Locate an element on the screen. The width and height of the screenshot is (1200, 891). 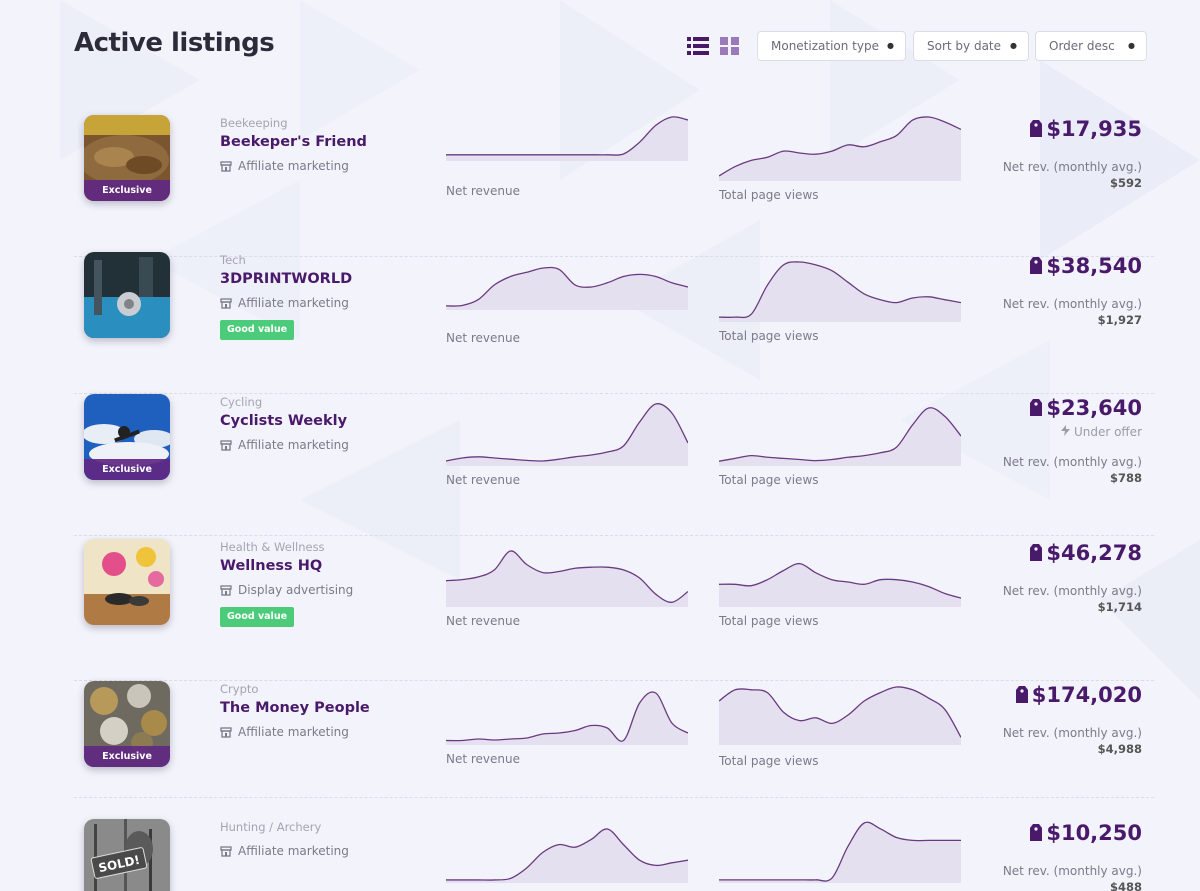
price-block: $10,250 Net rev. (monthly avg.) $488 is located at coordinates (1022, 855).